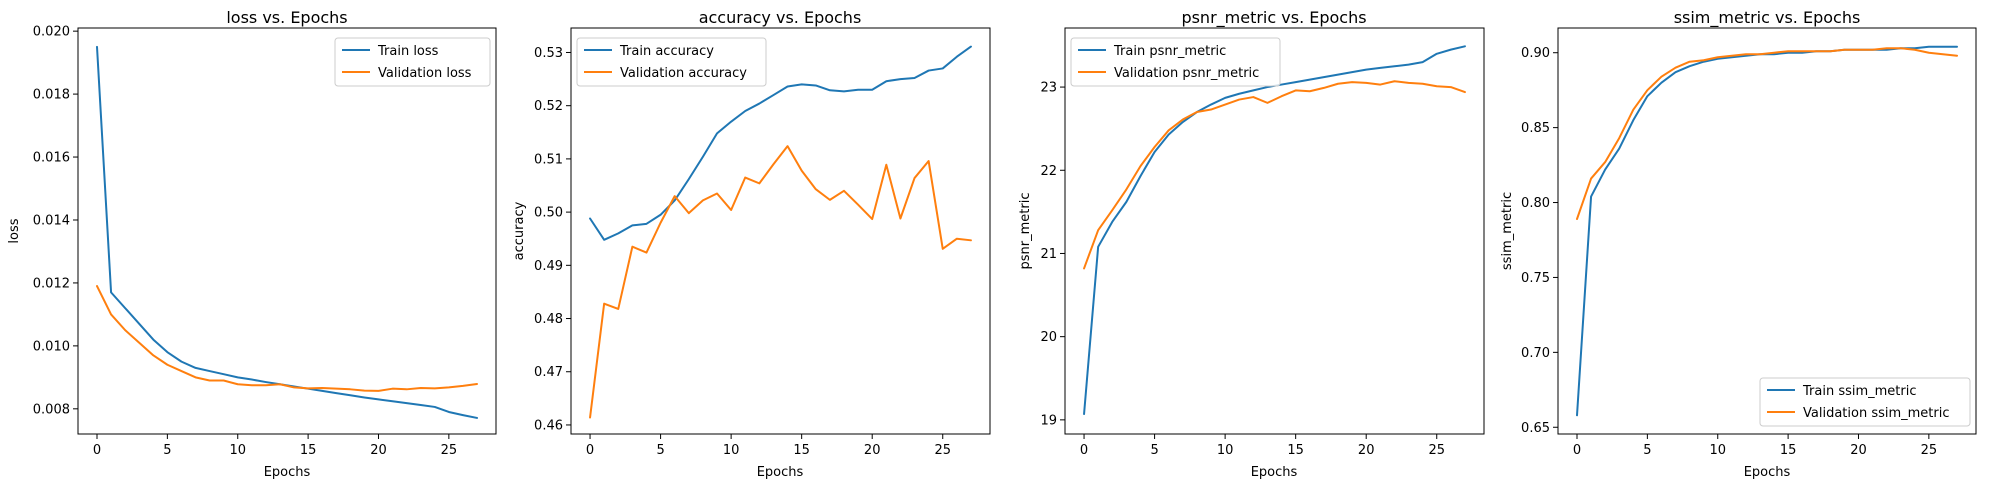 The width and height of the screenshot is (1990, 490). Describe the element at coordinates (1535, 53) in the screenshot. I see `y-tick-label: 0.90` at that location.